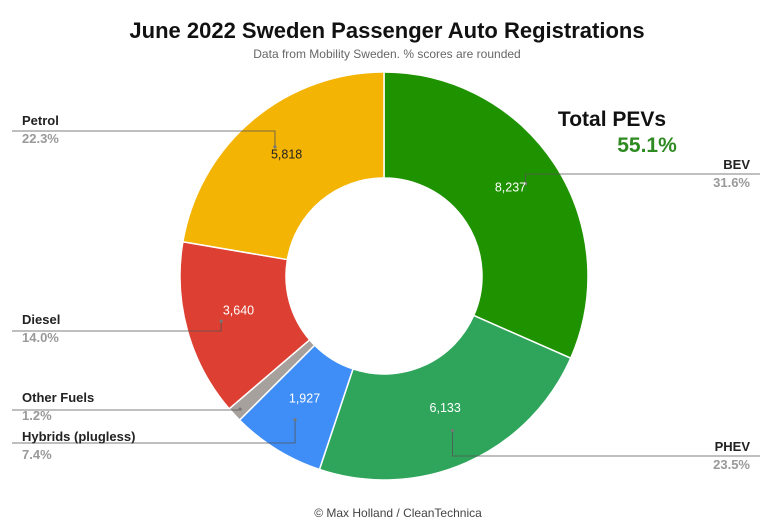 This screenshot has width=774, height=523. Describe the element at coordinates (286, 155) in the screenshot. I see `slice-value-petrol: 5,818` at that location.